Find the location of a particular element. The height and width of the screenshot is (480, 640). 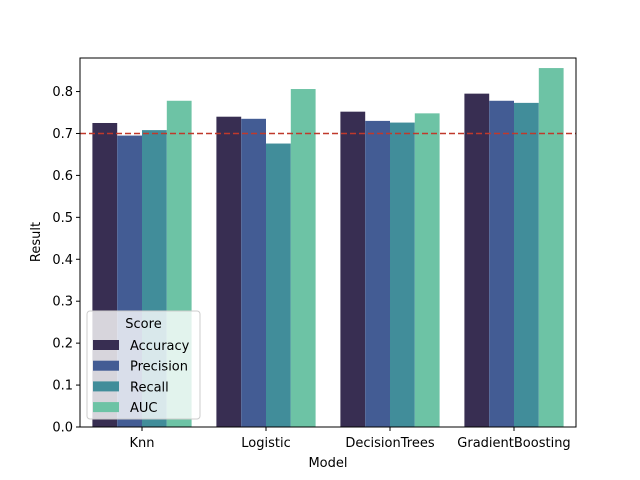

bar-logistic-precision is located at coordinates (253, 273).